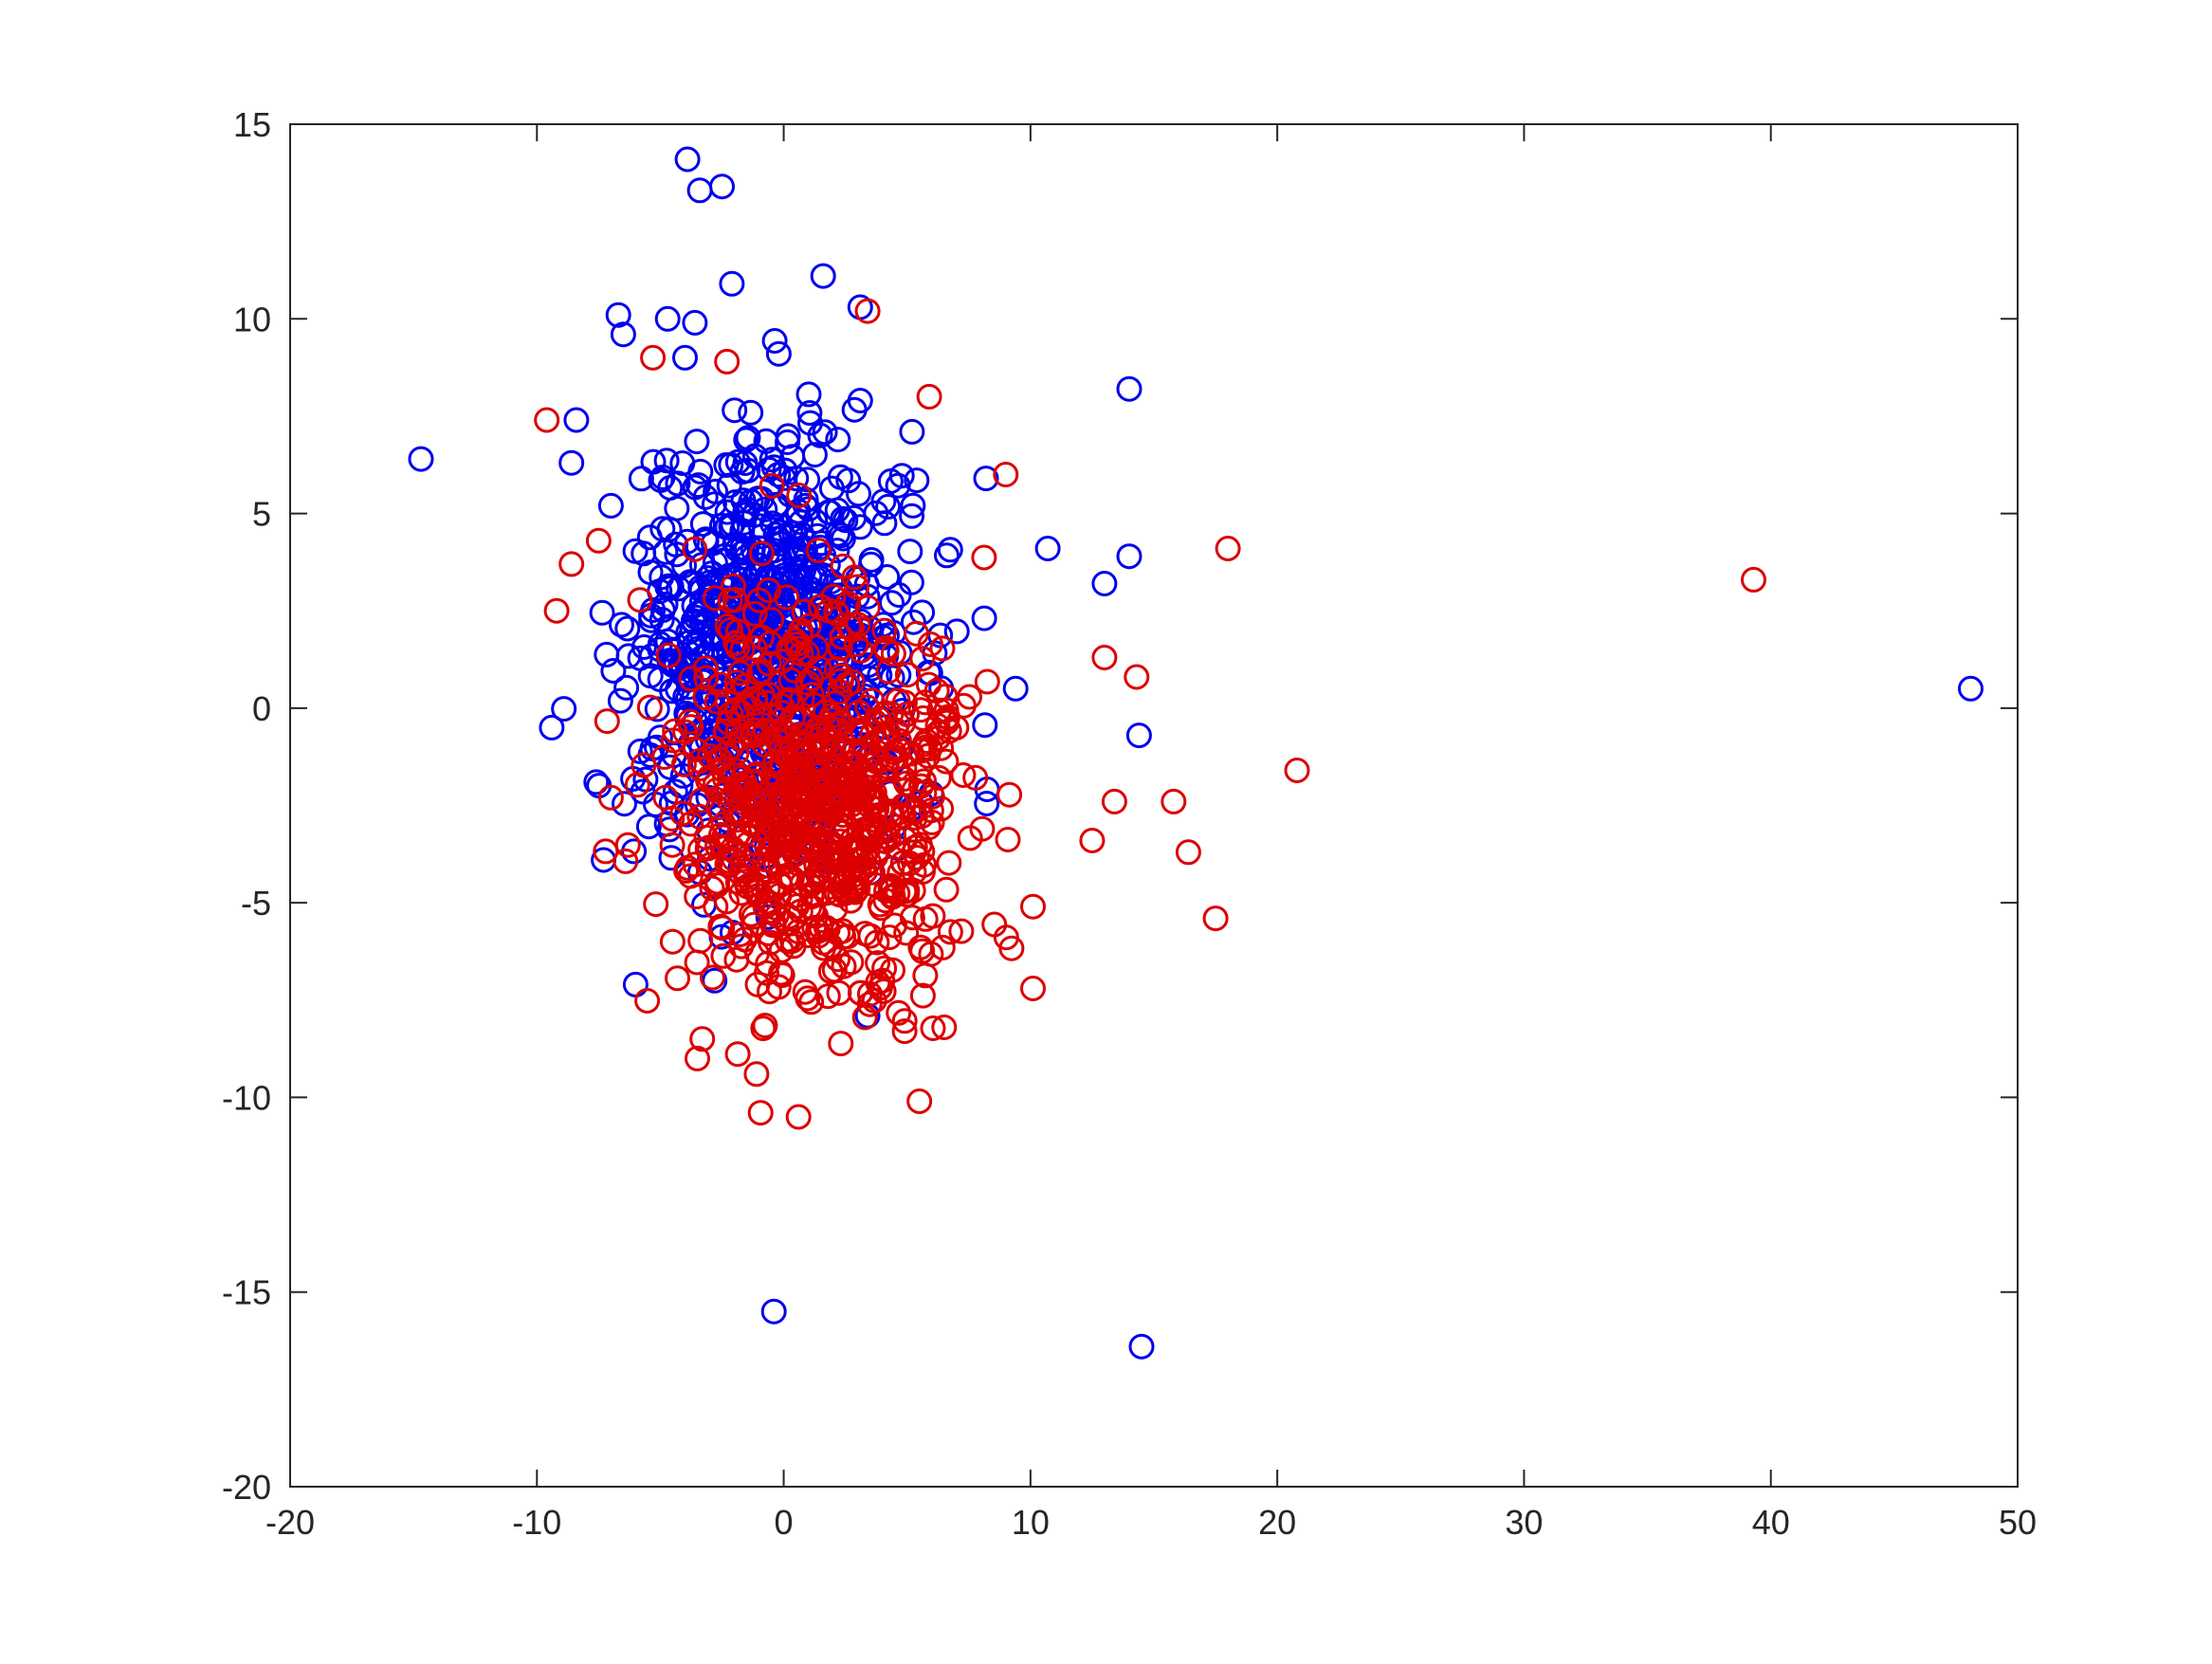  Describe the element at coordinates (290, 1522) in the screenshot. I see `x-tick-label: -20` at that location.